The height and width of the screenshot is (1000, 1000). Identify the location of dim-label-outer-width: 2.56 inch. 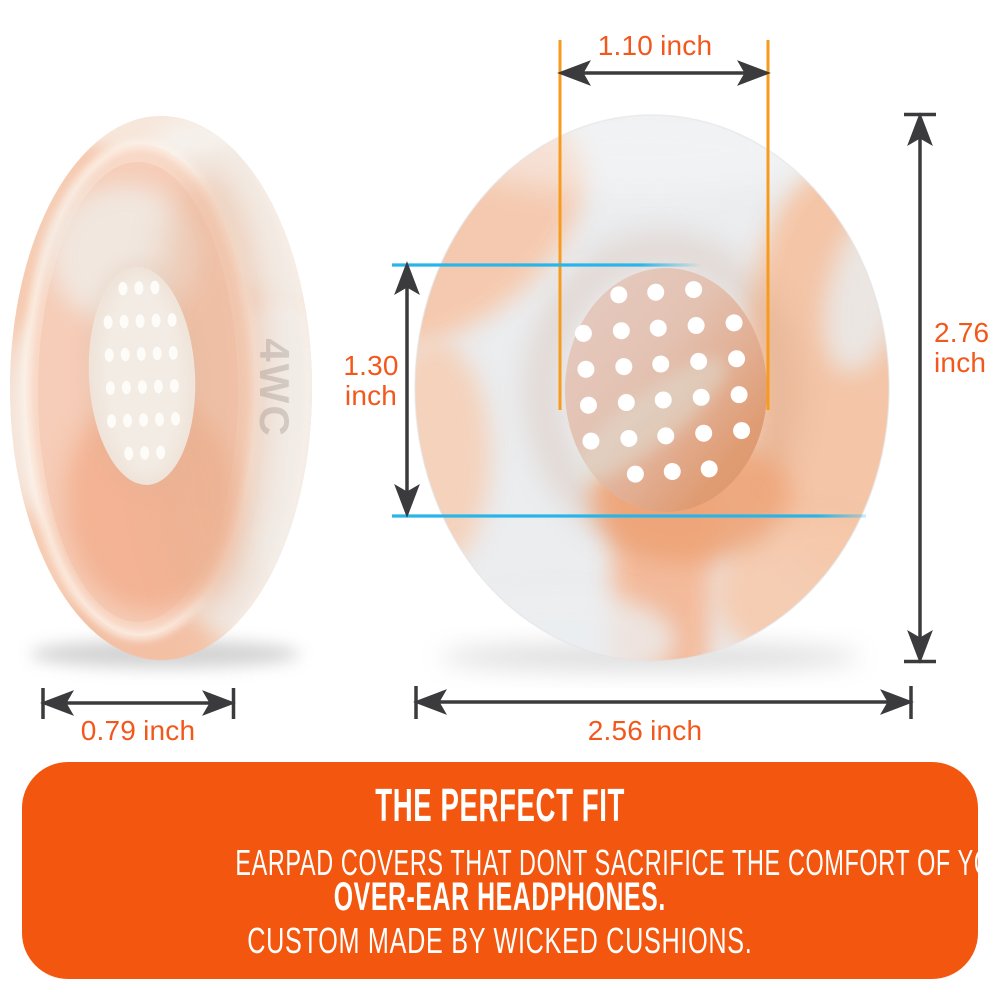
(645, 731).